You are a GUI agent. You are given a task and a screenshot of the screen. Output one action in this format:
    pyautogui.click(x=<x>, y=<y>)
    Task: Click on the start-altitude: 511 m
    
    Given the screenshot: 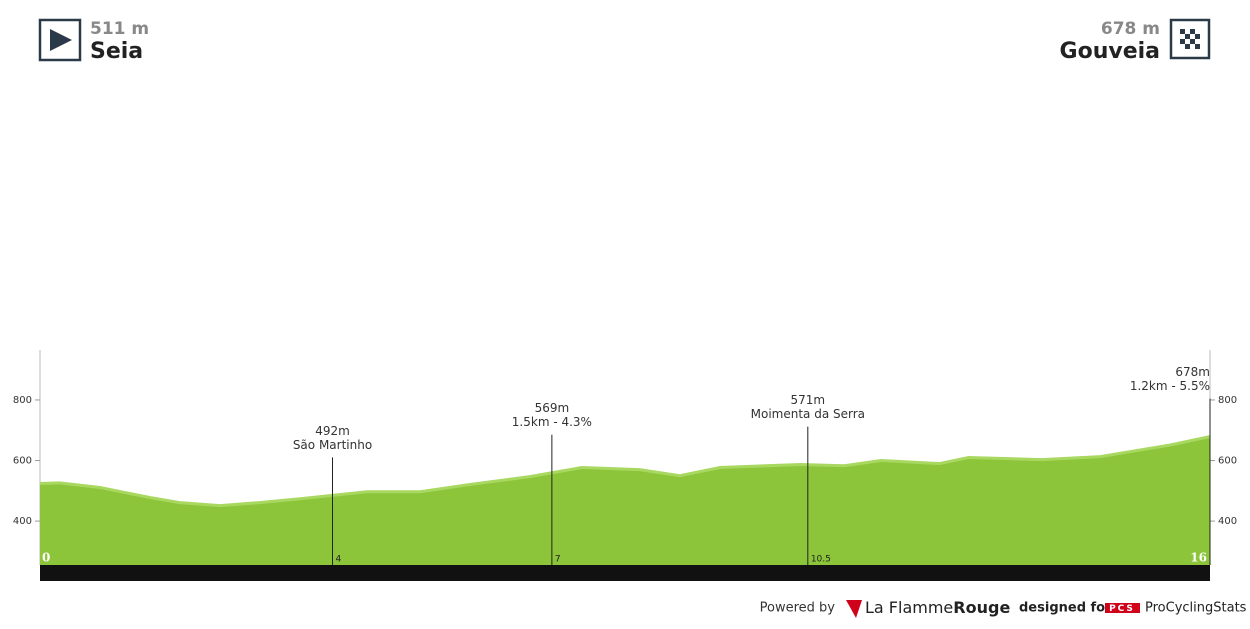 What is the action you would take?
    pyautogui.click(x=119, y=29)
    